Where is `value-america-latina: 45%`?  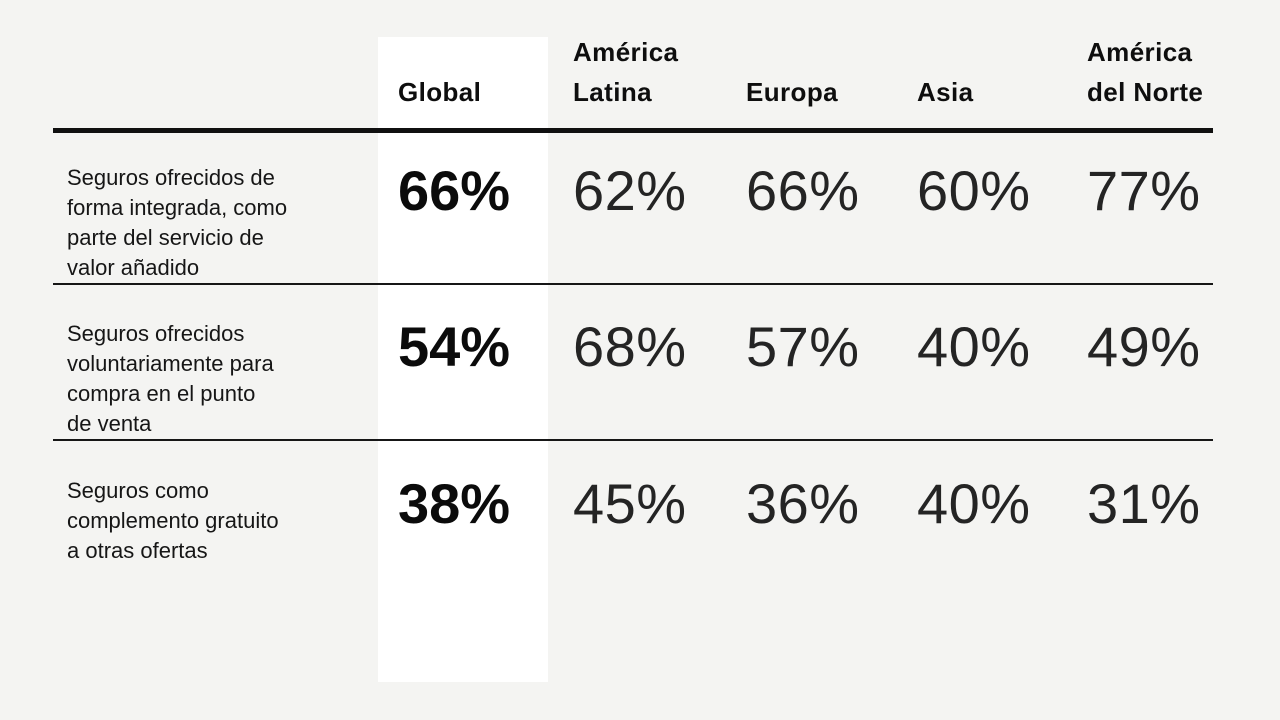
value-america-latina: 45% is located at coordinates (630, 503).